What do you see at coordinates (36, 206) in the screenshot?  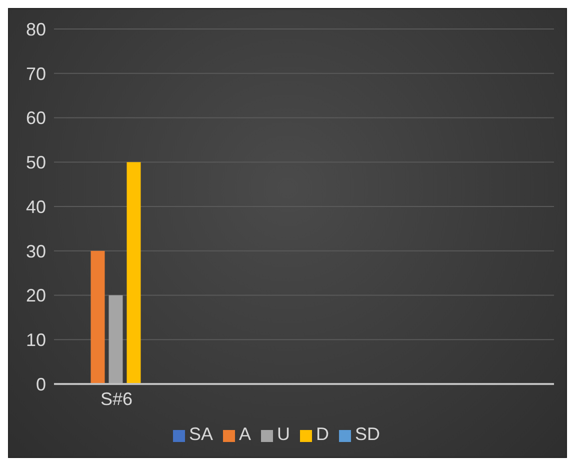 I see `y-tick-label: 40` at bounding box center [36, 206].